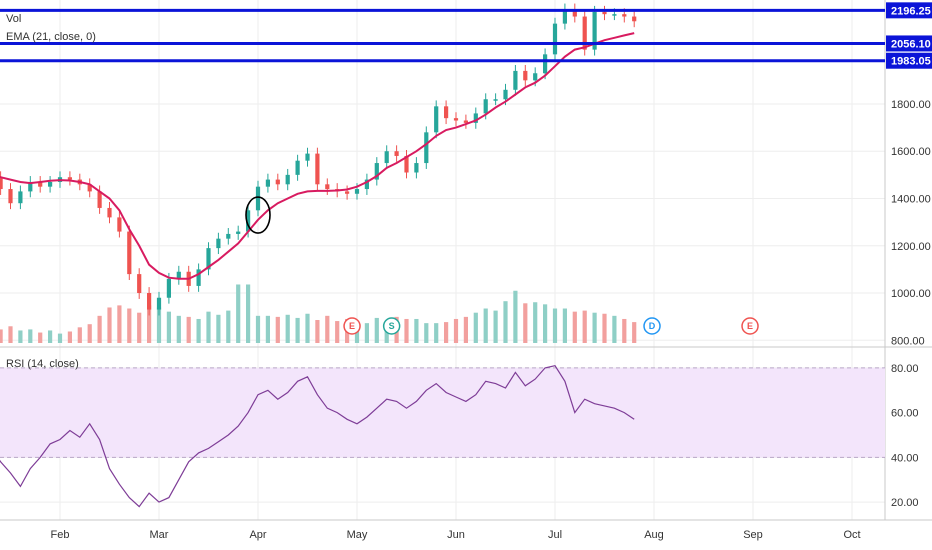  Describe the element at coordinates (14, 19) in the screenshot. I see `volume-legend: Vol` at that location.